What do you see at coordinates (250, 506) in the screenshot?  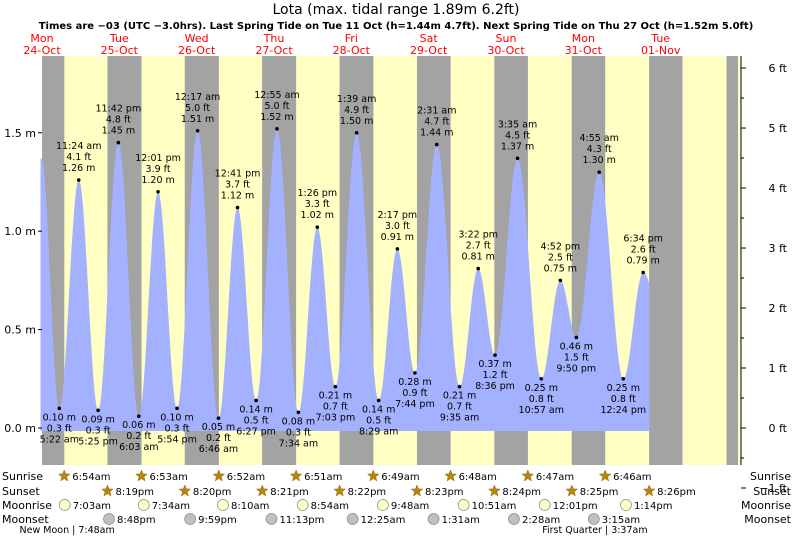 I see `moonrise-time: 8:10am` at bounding box center [250, 506].